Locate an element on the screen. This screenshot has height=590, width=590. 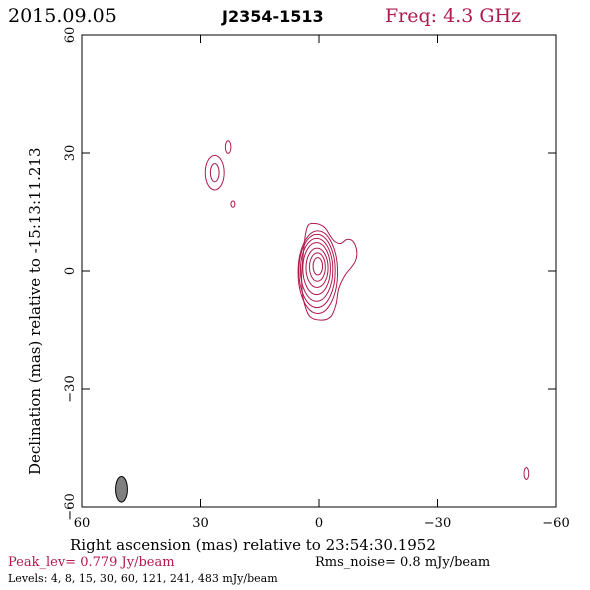
x-tick-label: −30 is located at coordinates (437, 523).